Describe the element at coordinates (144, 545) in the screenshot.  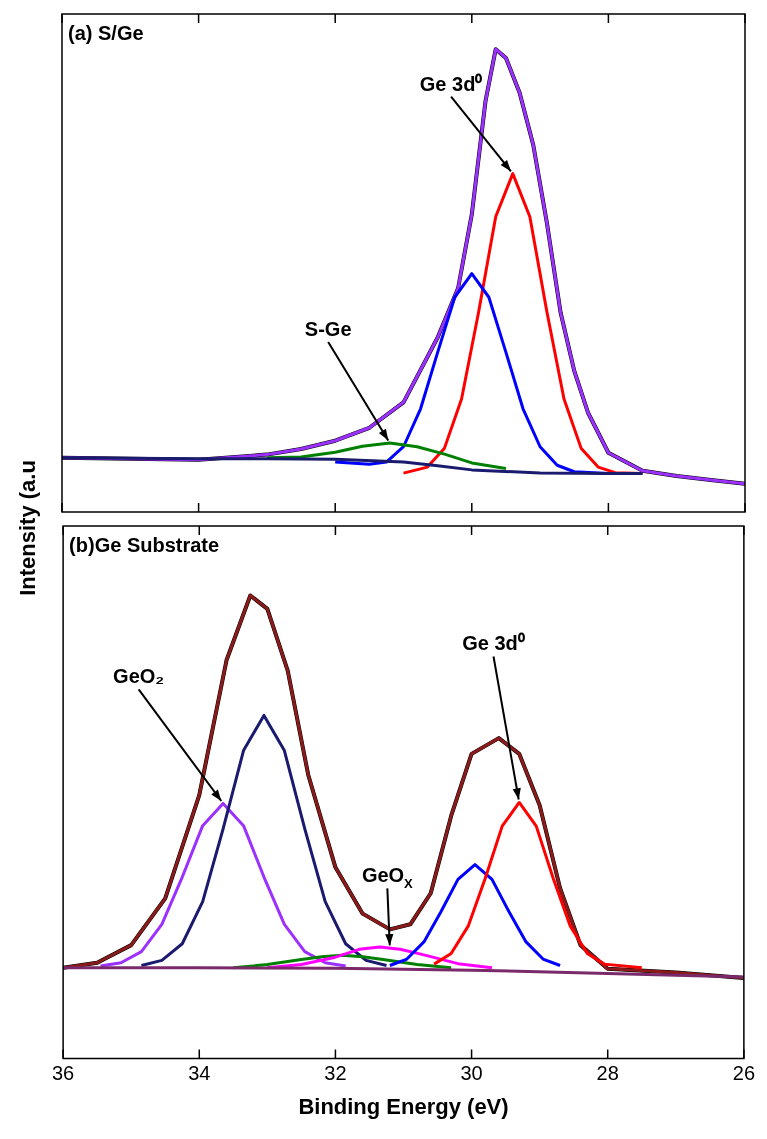
I see `chart-title: (b)Ge Substrate` at that location.